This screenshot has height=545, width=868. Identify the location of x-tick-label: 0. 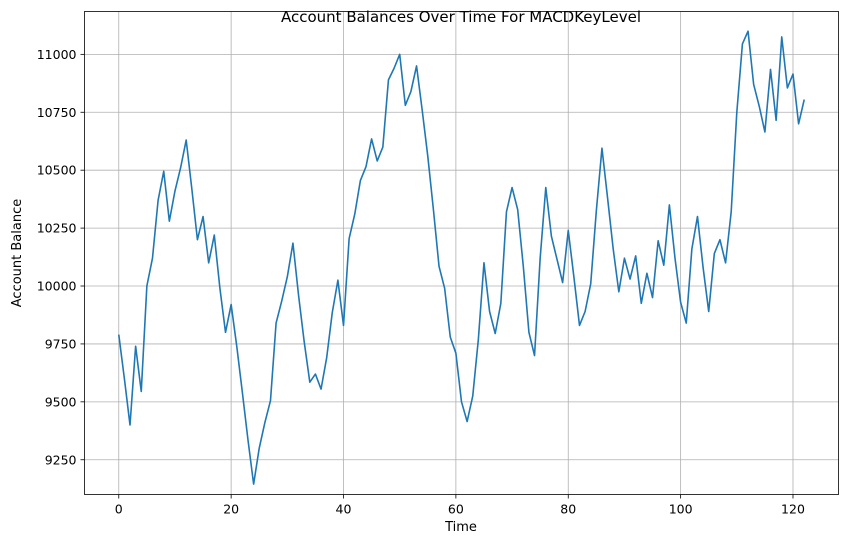
(119, 509).